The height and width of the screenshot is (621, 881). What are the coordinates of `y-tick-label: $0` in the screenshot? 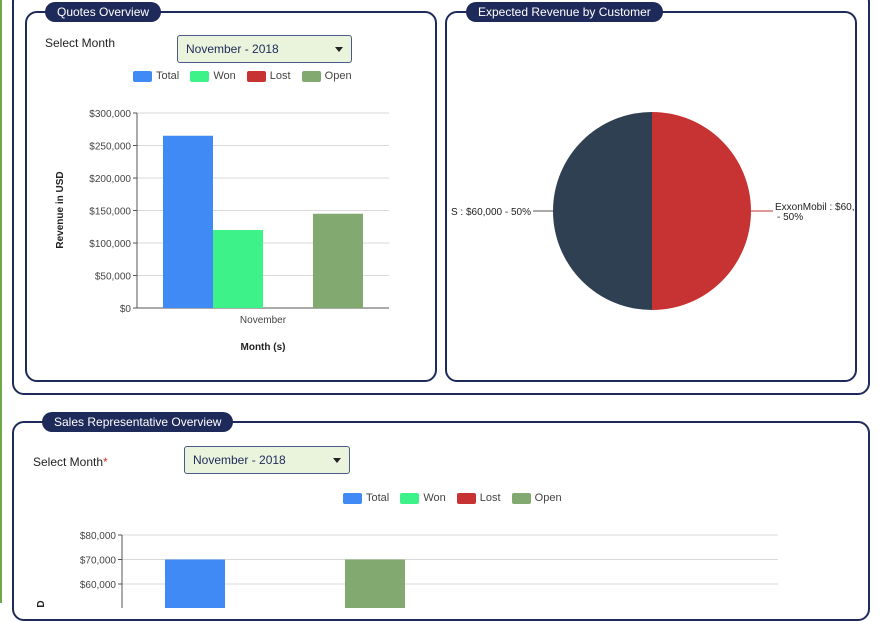 It's located at (126, 309).